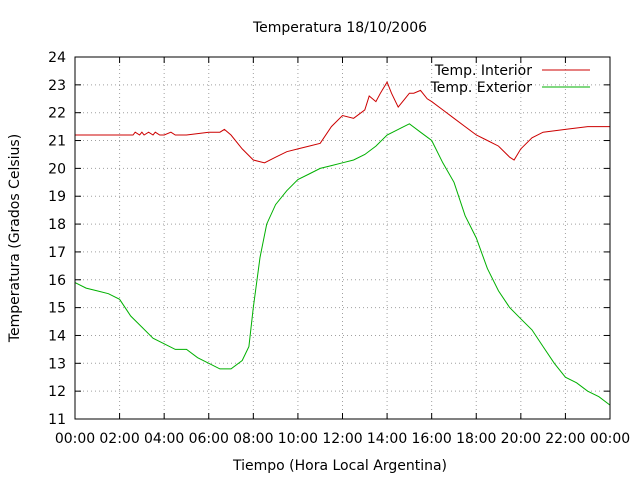 The width and height of the screenshot is (640, 480). What do you see at coordinates (57, 336) in the screenshot?
I see `y-tick-label: 14` at bounding box center [57, 336].